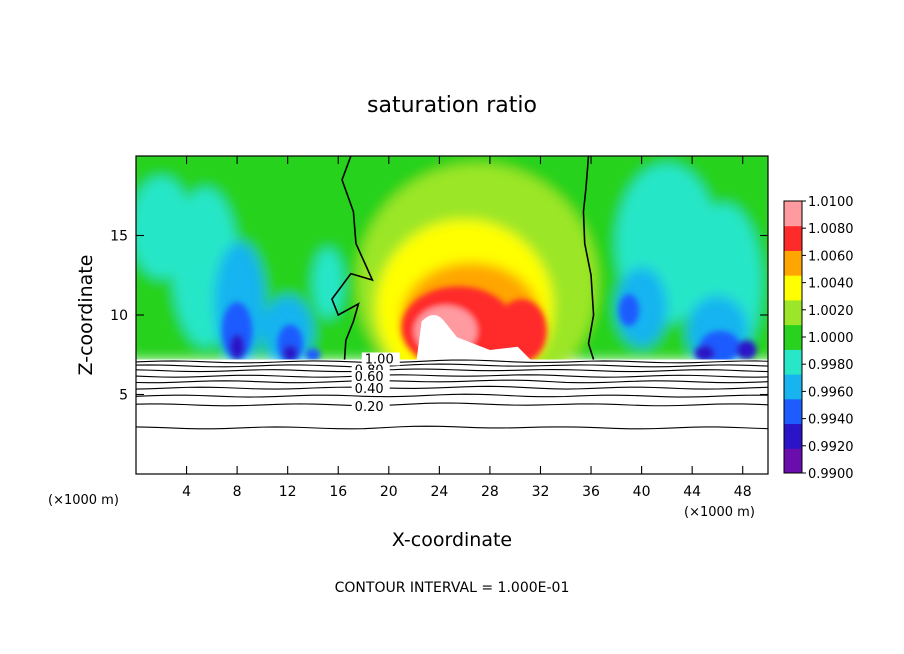 Image resolution: width=904 pixels, height=654 pixels. I want to click on chart-title: saturation ratio, so click(452, 105).